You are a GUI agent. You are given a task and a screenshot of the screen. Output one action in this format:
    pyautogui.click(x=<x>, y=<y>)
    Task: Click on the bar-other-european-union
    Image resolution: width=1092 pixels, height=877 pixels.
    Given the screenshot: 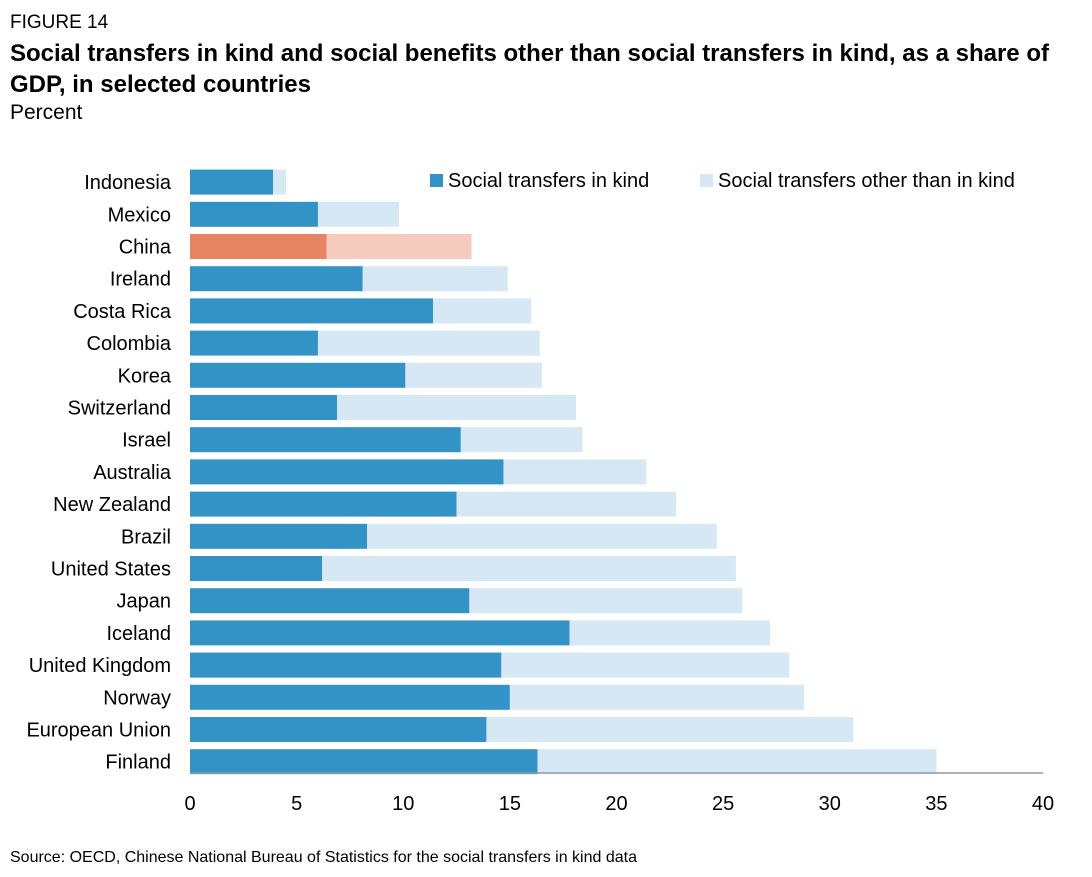 What is the action you would take?
    pyautogui.click(x=670, y=729)
    